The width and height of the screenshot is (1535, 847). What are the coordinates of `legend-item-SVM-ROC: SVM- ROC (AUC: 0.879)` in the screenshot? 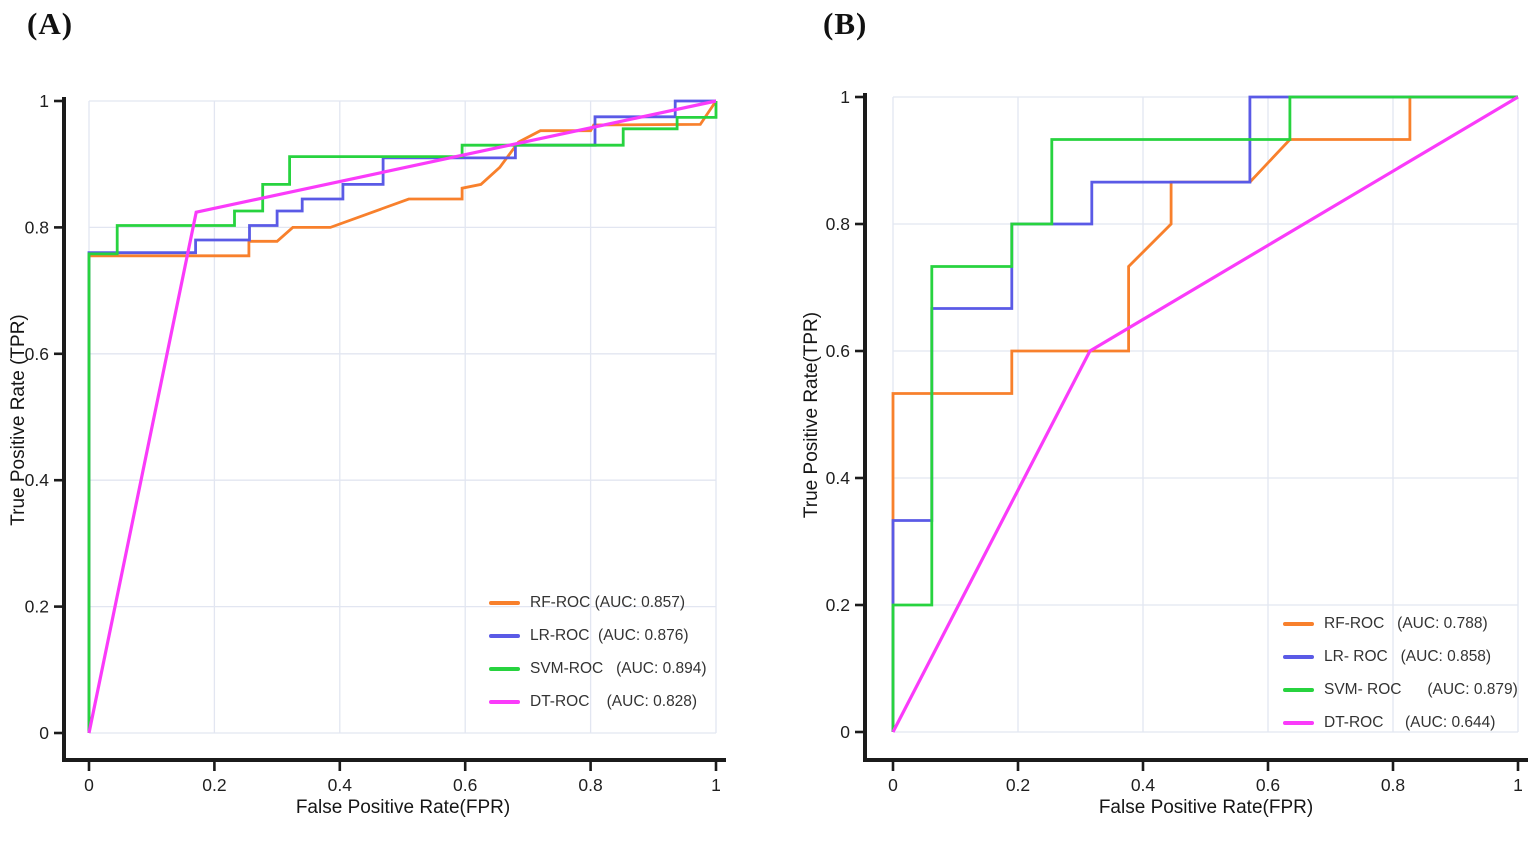 It's located at (1400, 689).